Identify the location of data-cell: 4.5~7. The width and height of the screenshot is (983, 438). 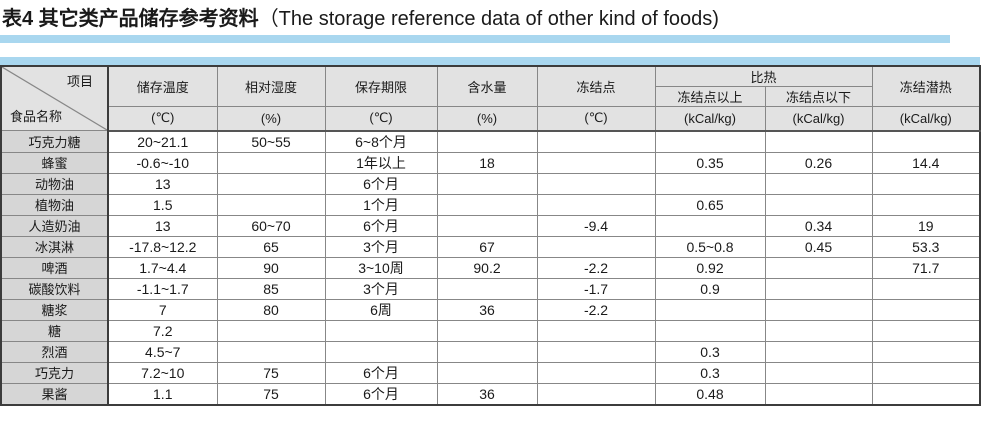
(162, 351).